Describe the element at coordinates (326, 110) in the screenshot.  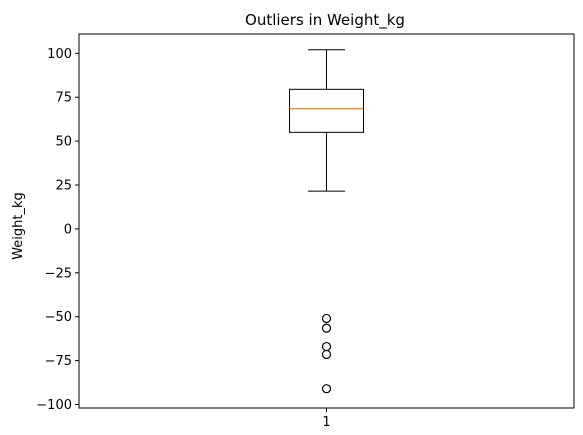
I see `iqr-box` at that location.